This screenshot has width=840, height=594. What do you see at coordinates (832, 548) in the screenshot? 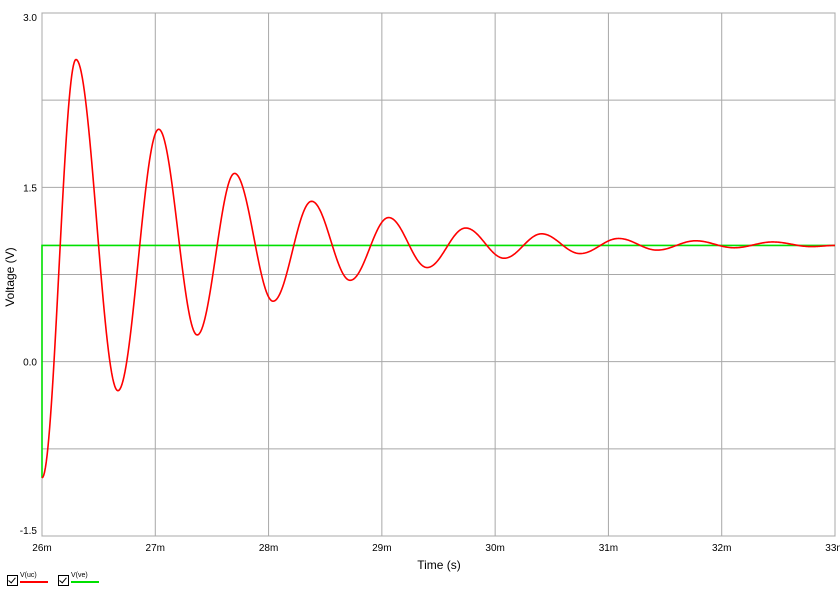
I see `x-tick-label: 33m` at bounding box center [832, 548].